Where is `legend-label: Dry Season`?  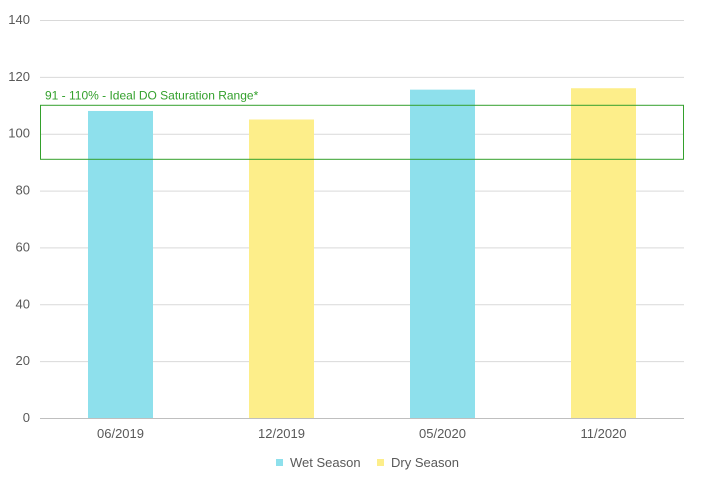
legend-label: Dry Season is located at coordinates (425, 462).